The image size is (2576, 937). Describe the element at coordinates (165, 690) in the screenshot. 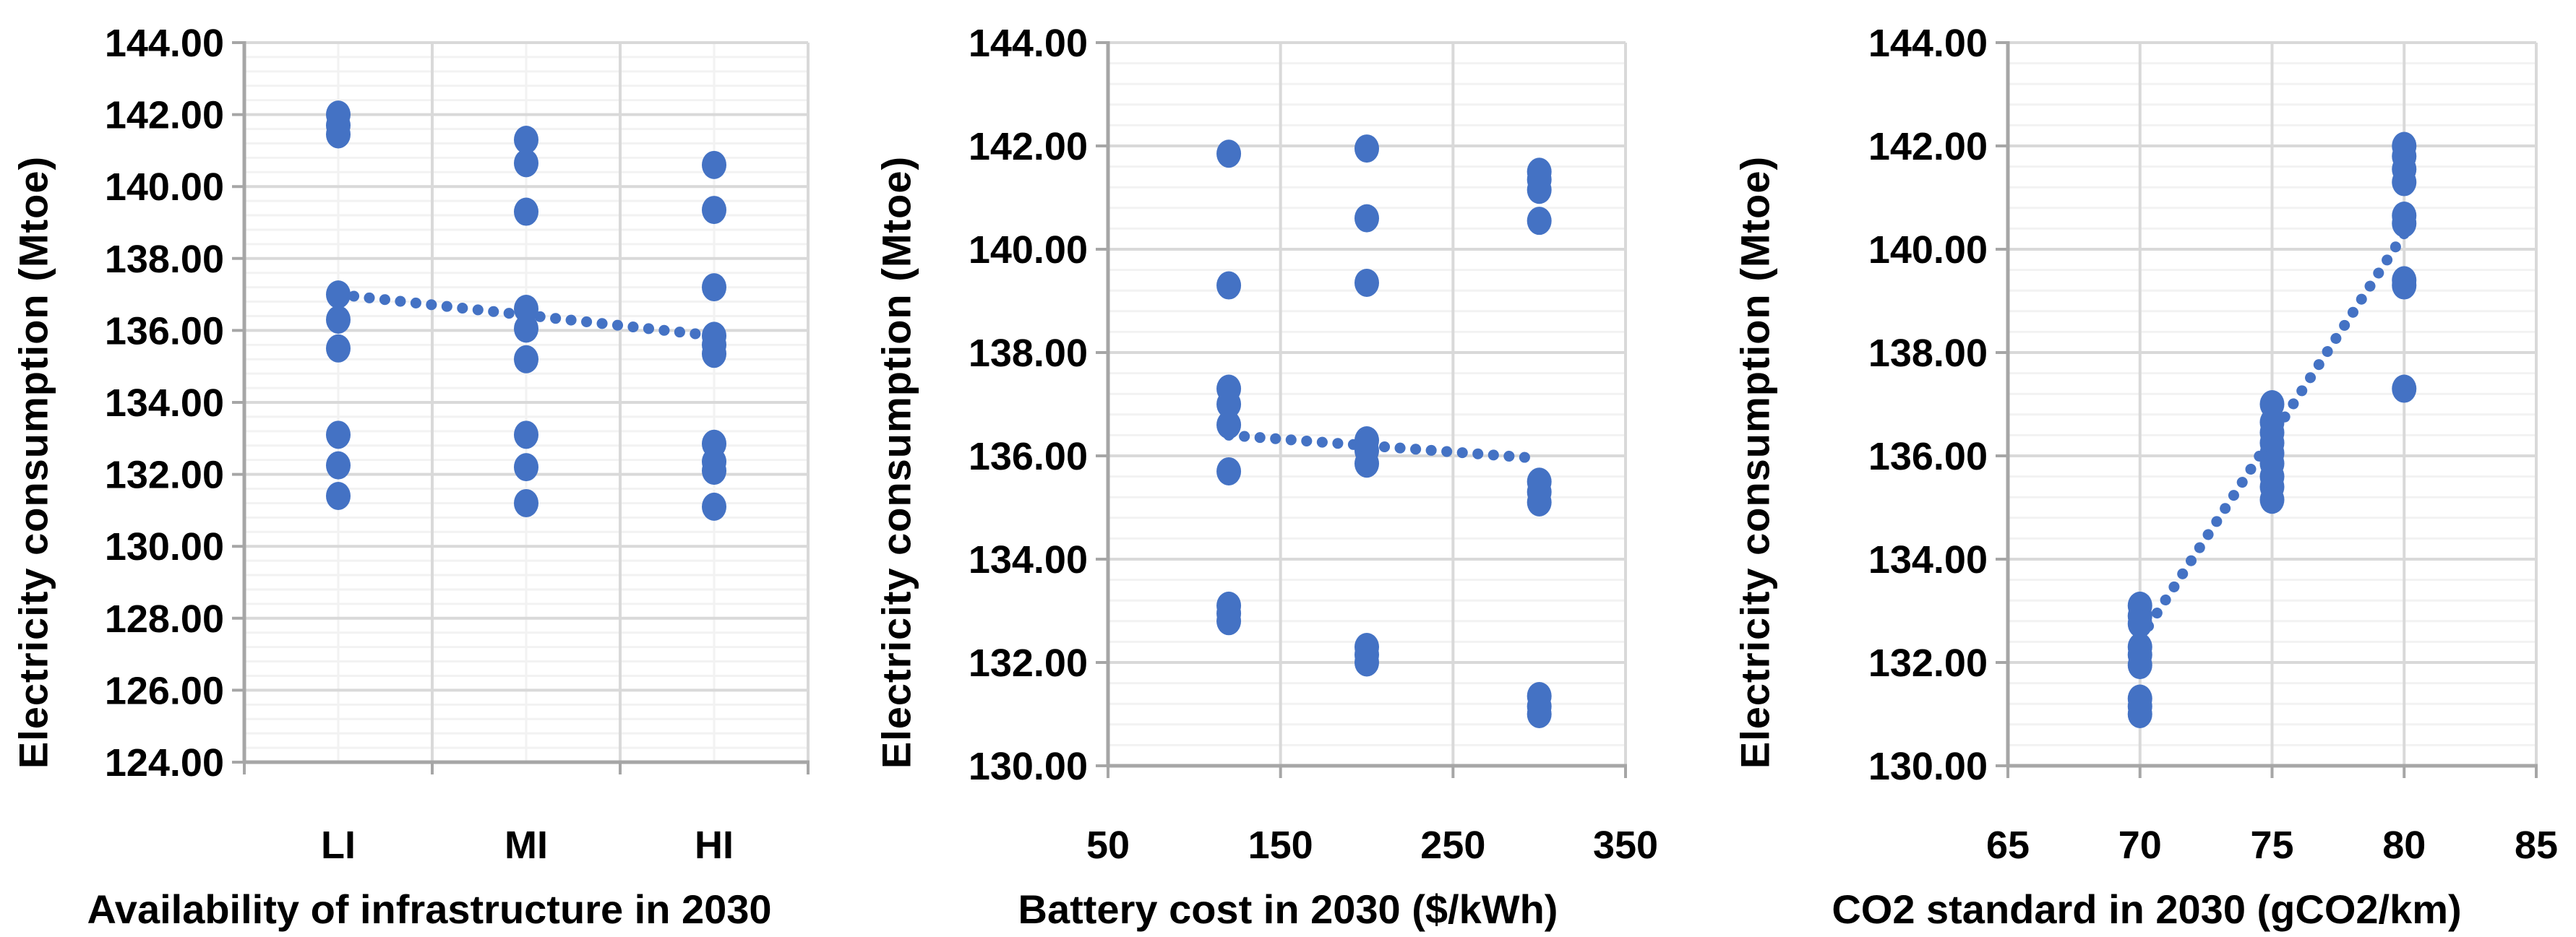

I see `y-tick-label: 126.00` at that location.